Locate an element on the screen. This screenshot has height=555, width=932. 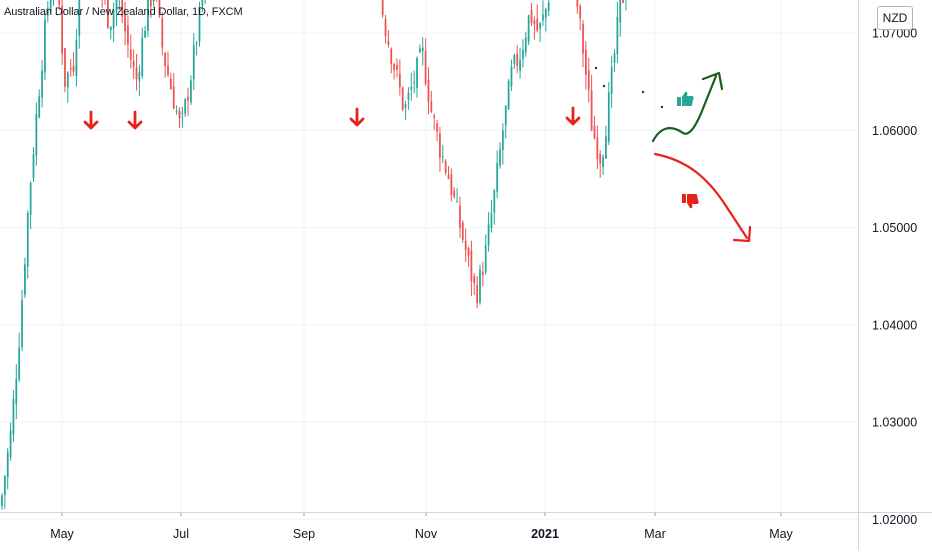
red-down-arrow-icon is located at coordinates (135, 120).